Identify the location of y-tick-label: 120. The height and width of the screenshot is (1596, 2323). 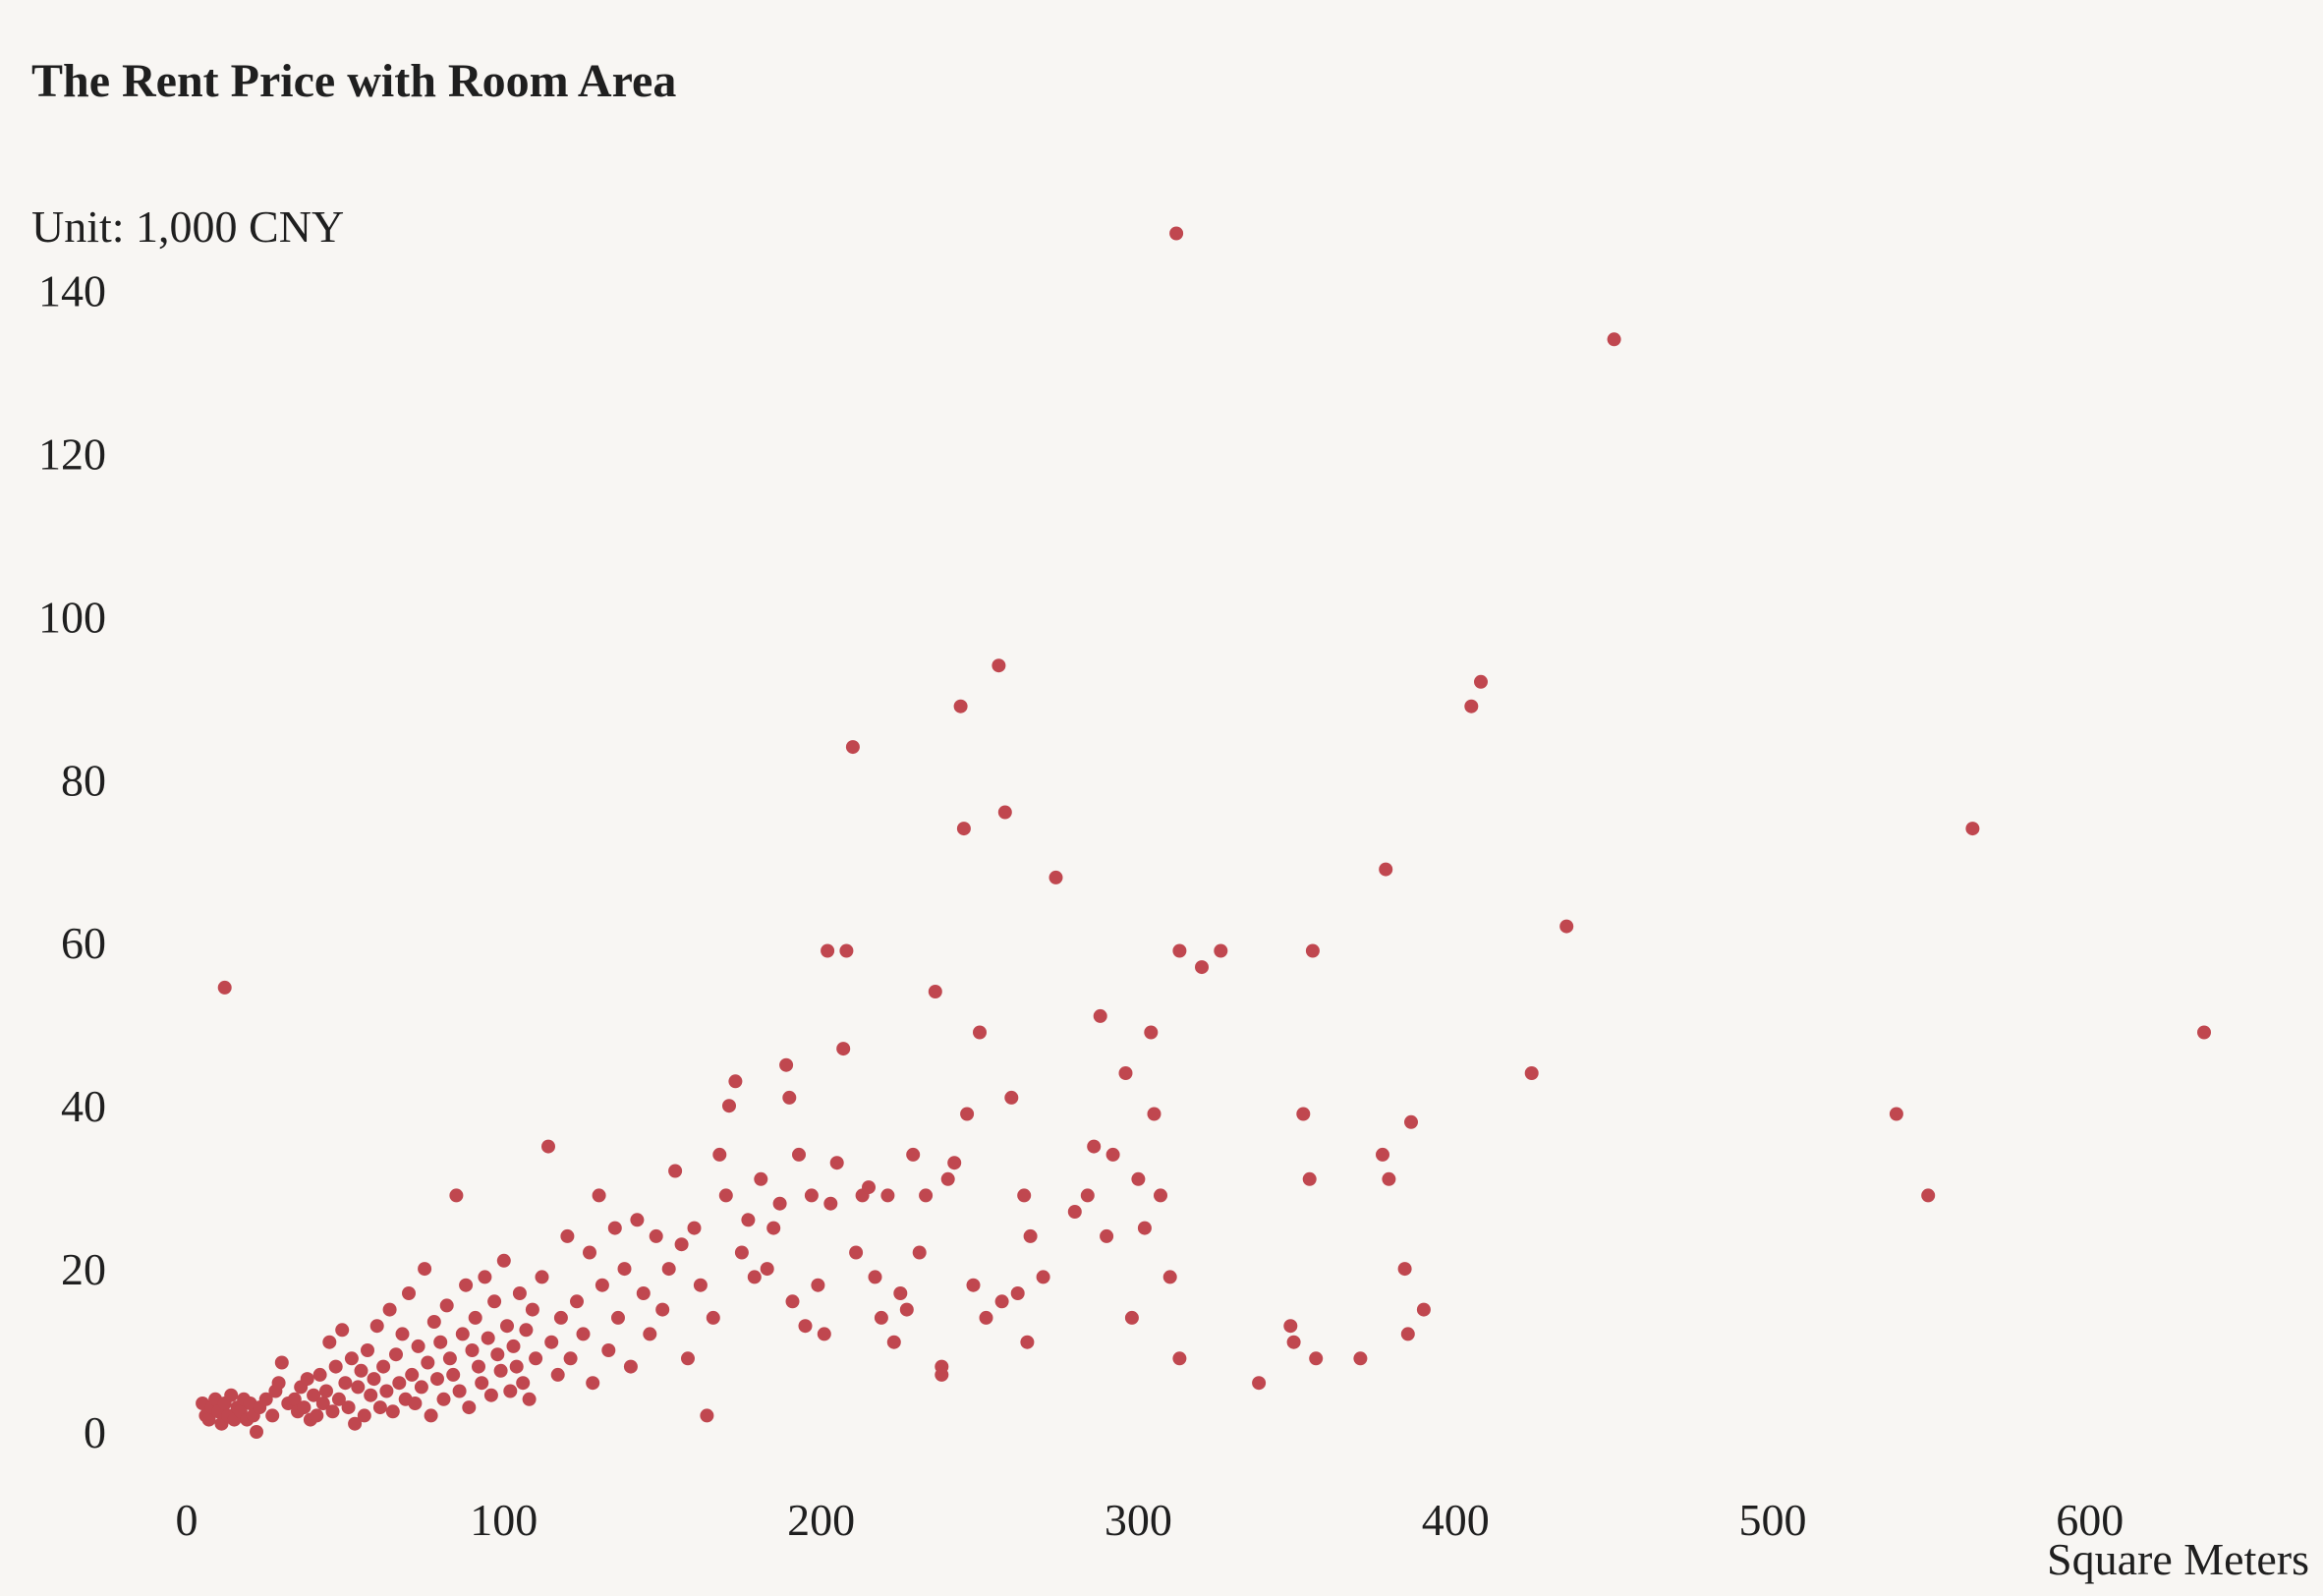
(72, 453).